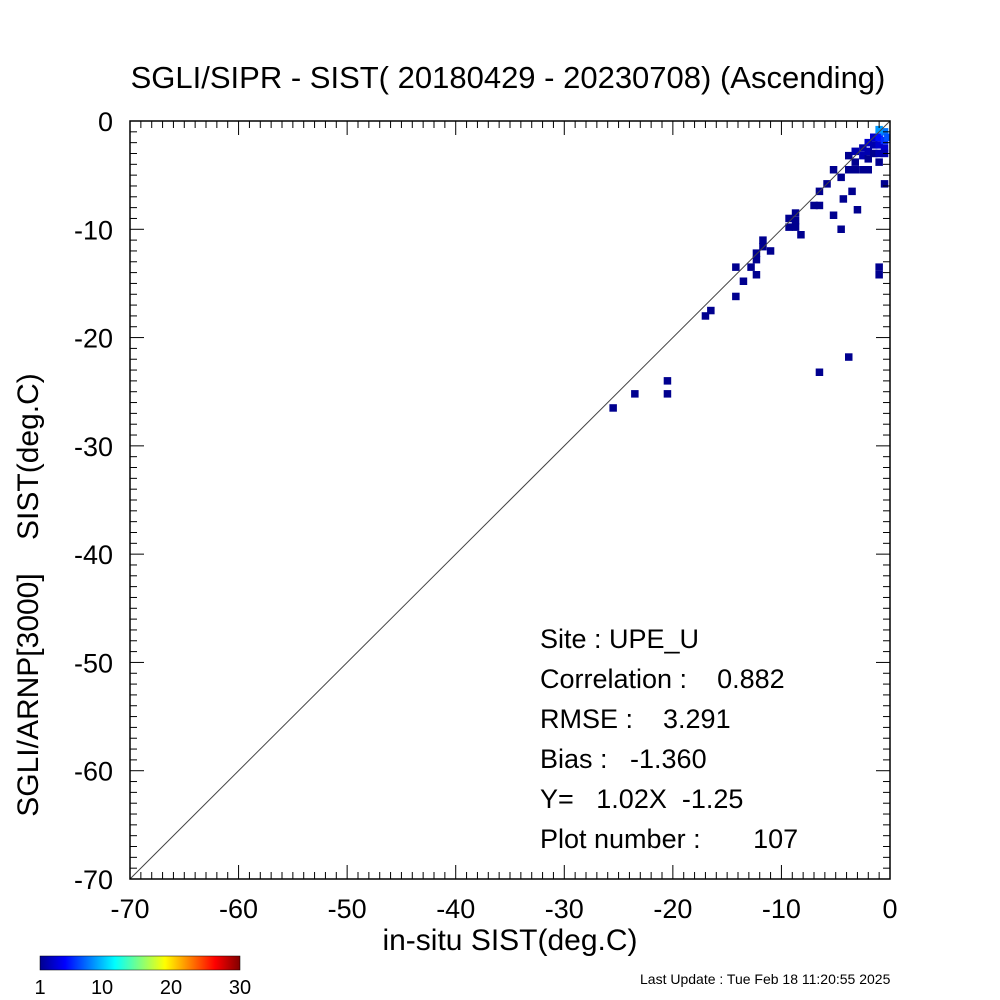  Describe the element at coordinates (765, 979) in the screenshot. I see `last-update-text: Last Update : Tue Feb 18 11:20:55 2025` at that location.